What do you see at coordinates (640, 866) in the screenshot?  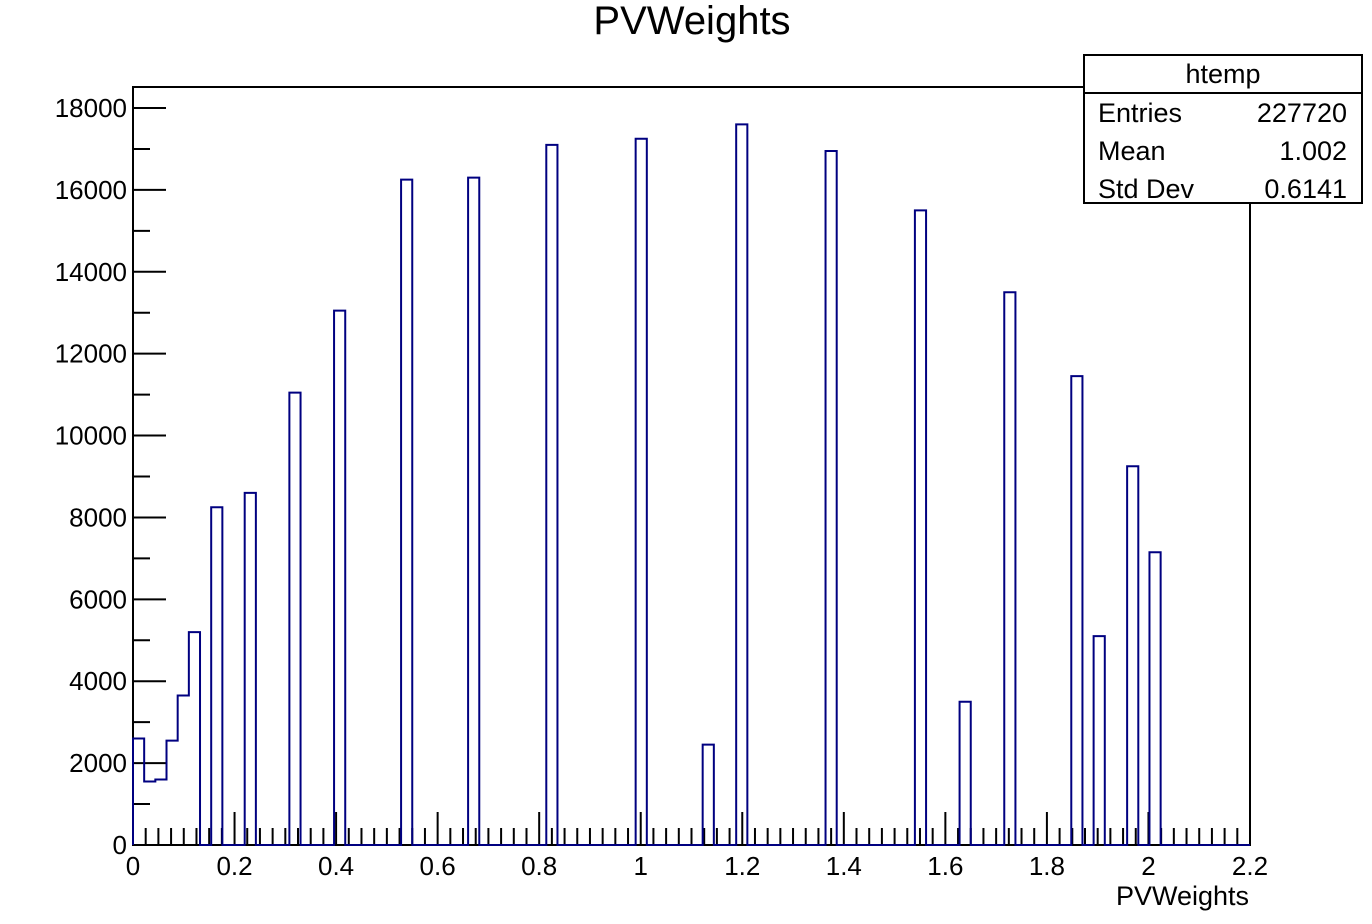 I see `x-tick-label: 1` at bounding box center [640, 866].